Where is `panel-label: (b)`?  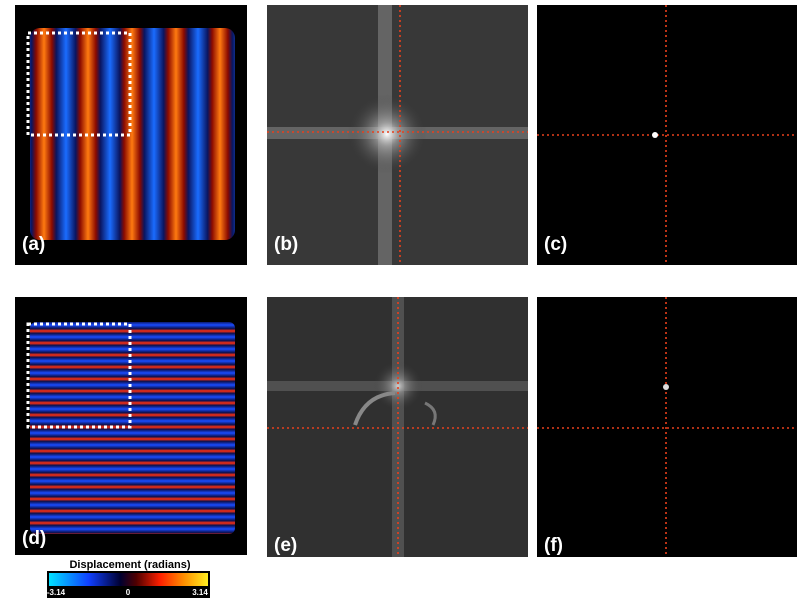 panel-label: (b) is located at coordinates (286, 244).